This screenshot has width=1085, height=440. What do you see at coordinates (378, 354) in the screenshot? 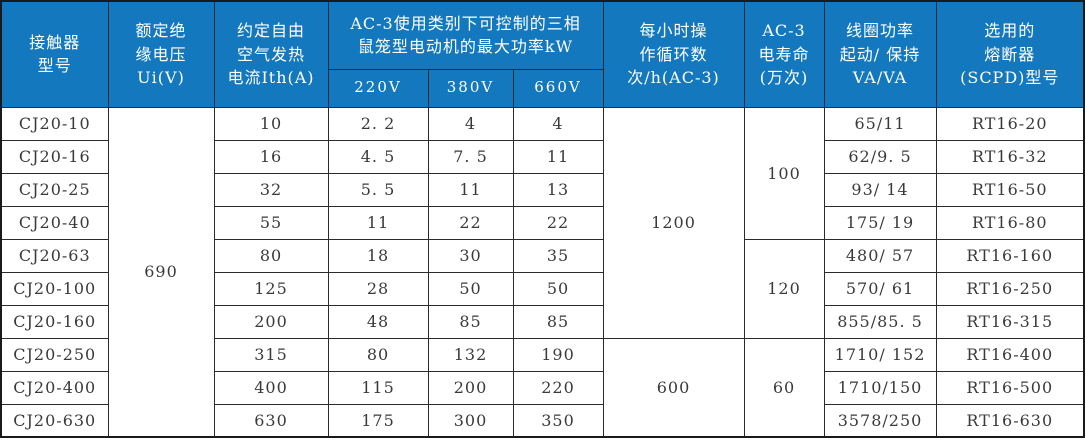
I see `cell-power-220v: 80` at bounding box center [378, 354].